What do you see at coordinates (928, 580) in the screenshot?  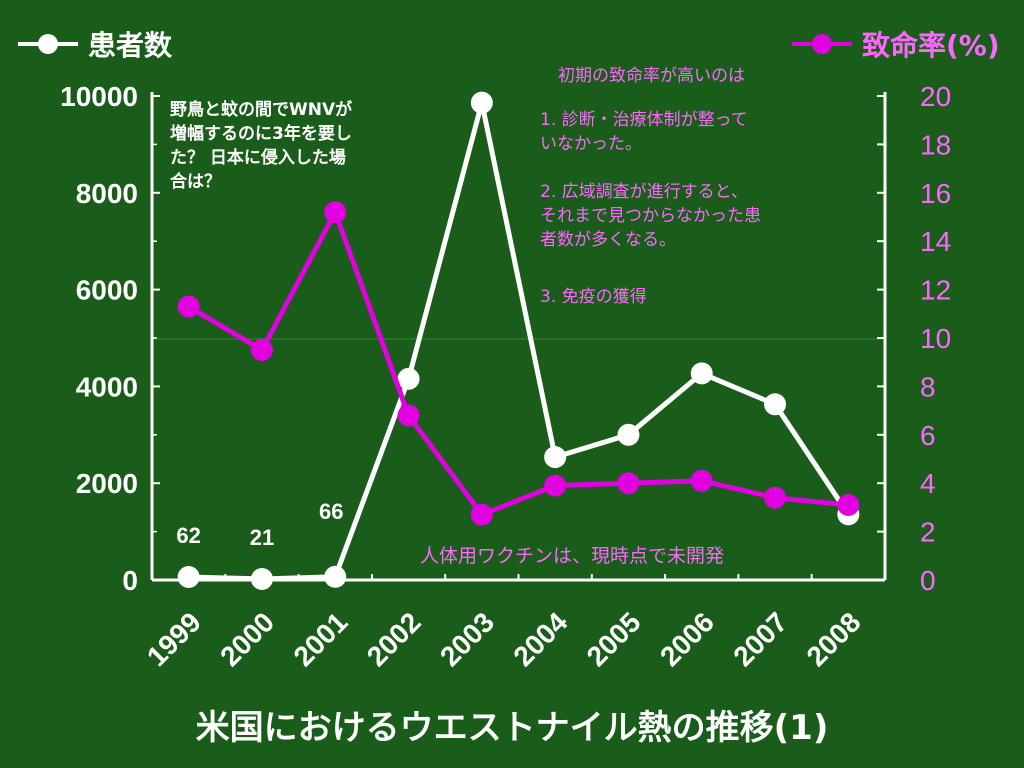 I see `y-right-tick-label: 0` at bounding box center [928, 580].